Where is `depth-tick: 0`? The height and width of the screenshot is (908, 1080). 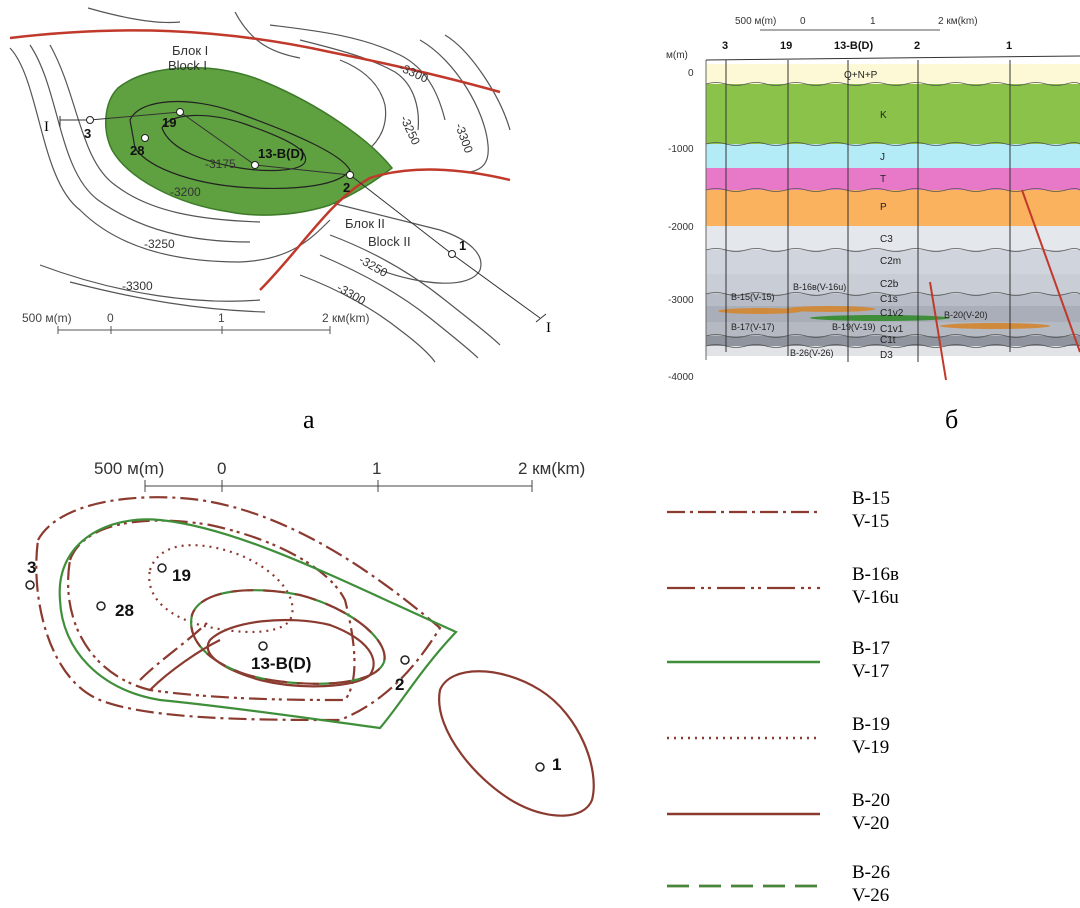 depth-tick: 0 is located at coordinates (691, 73).